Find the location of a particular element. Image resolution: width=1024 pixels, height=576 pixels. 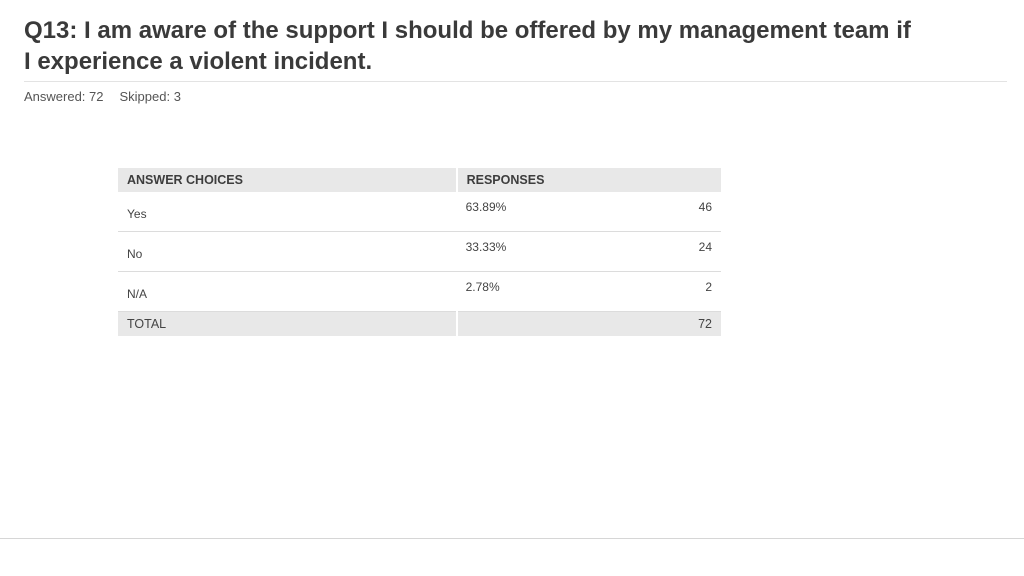

header-divider is located at coordinates (515, 81).